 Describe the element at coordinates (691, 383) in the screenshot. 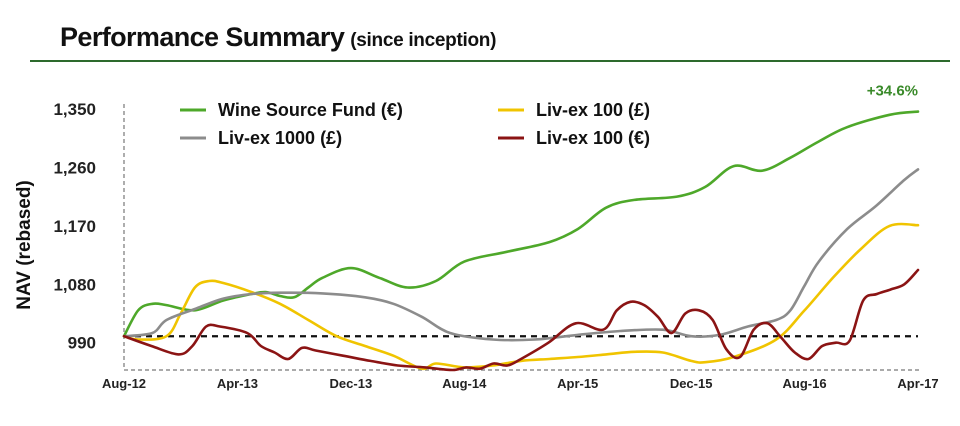

I see `x-tick-label: Dec-15` at that location.